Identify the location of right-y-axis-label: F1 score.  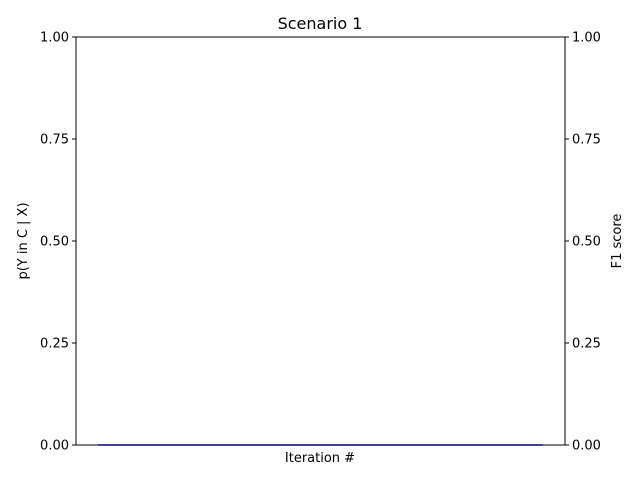
(617, 241).